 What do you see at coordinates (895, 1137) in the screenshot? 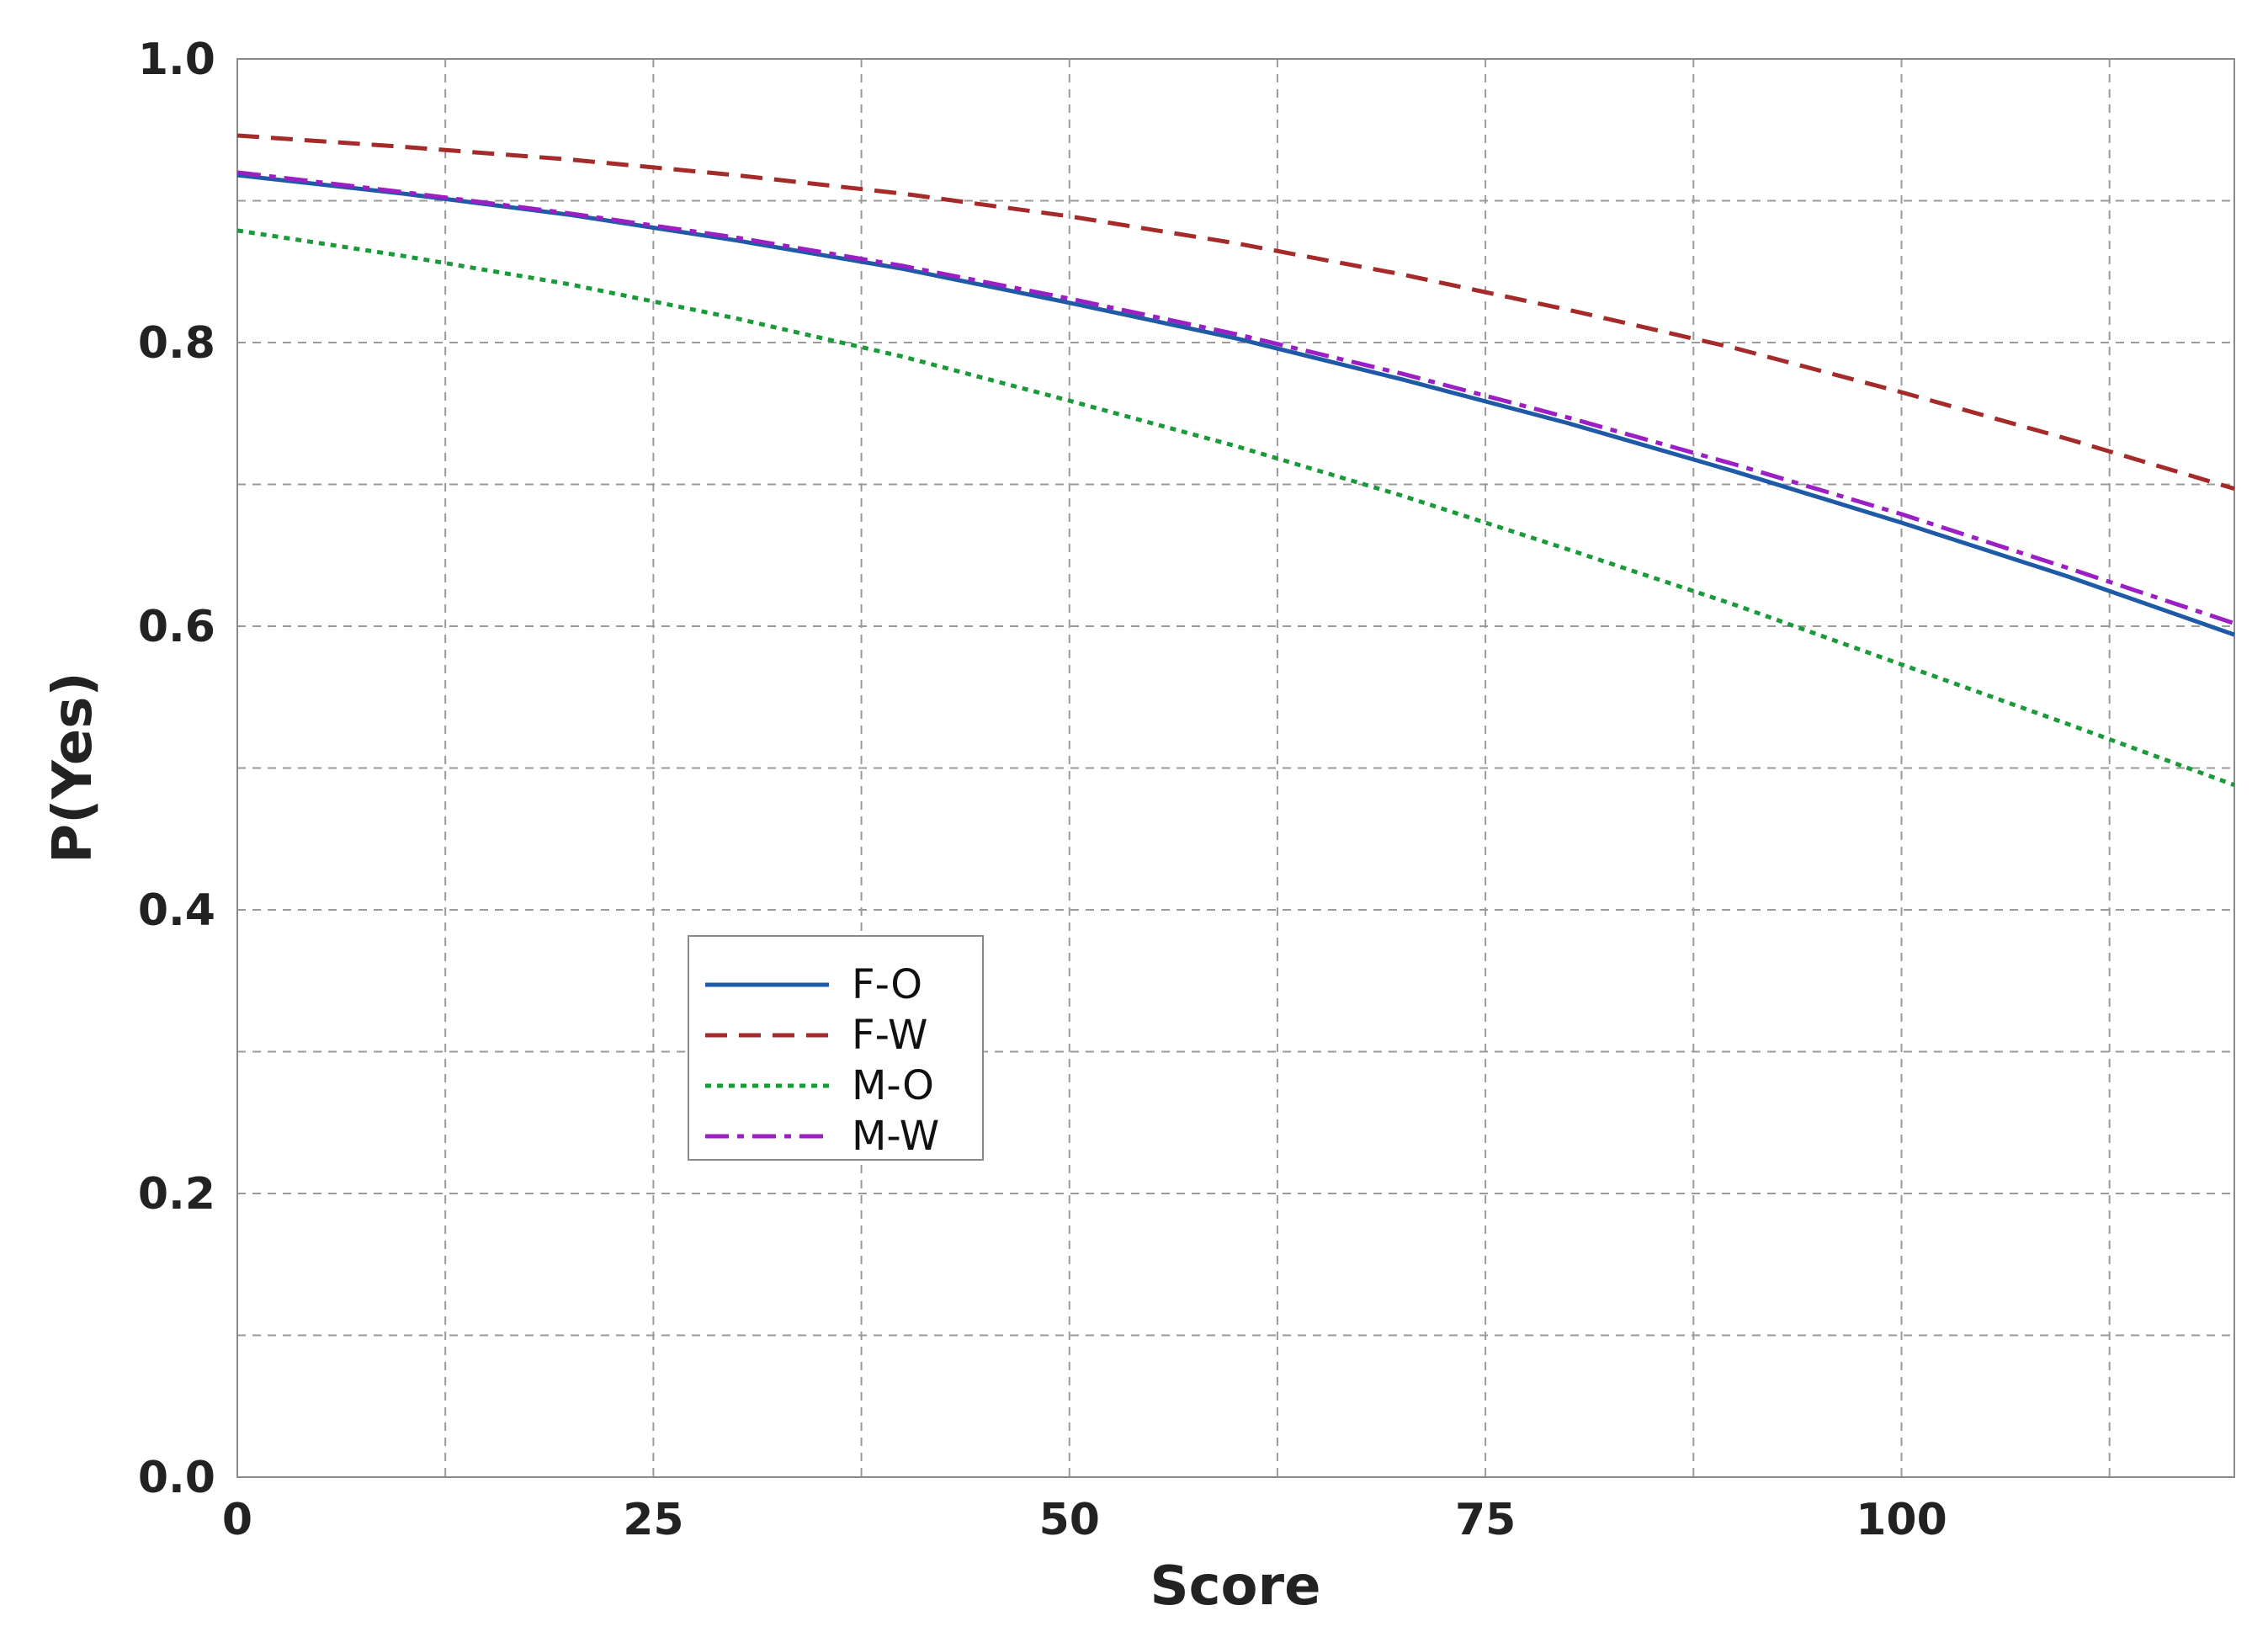
I see `legend-label-m-w: M-W` at bounding box center [895, 1137].